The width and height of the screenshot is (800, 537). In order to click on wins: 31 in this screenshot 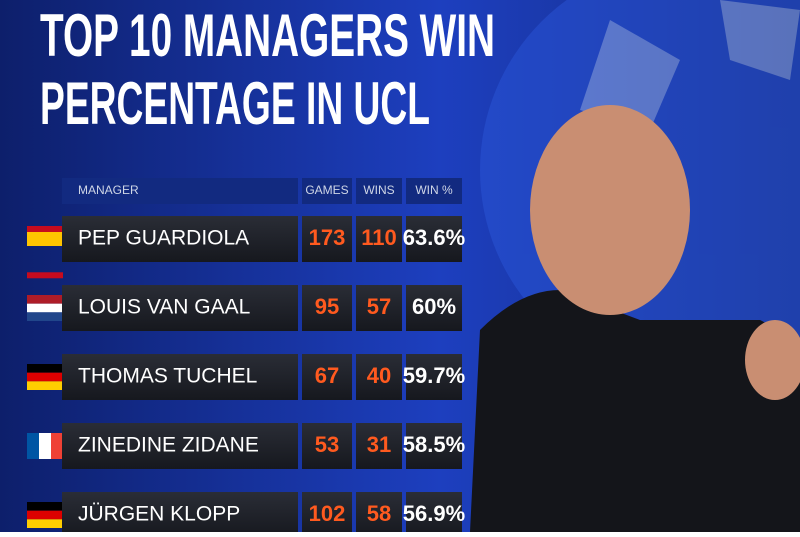, I will do `click(379, 444)`.